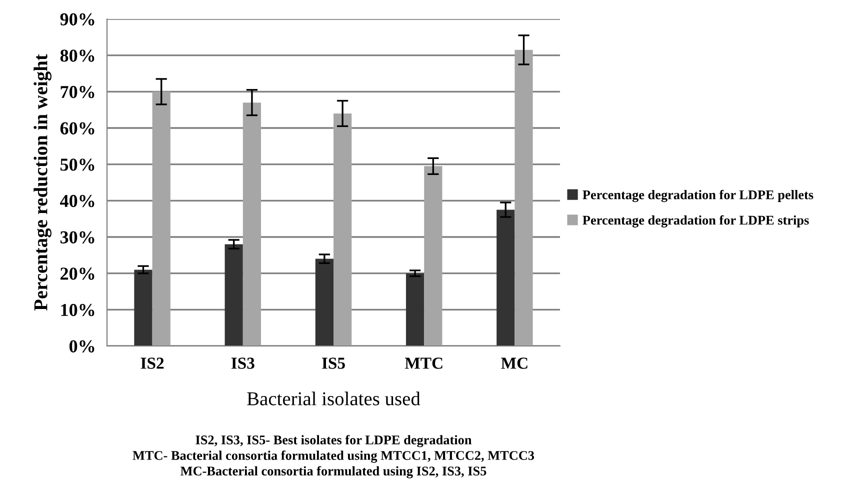 This screenshot has width=849, height=486. Describe the element at coordinates (77, 164) in the screenshot. I see `y-tick-label: 50%` at that location.